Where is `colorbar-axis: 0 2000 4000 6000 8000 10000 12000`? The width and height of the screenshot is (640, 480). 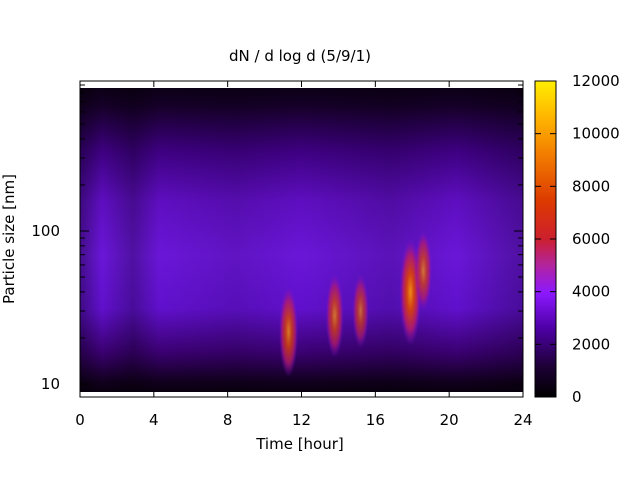
colorbar-axis: 0 2000 4000 6000 8000 10000 12000 is located at coordinates (577, 239).